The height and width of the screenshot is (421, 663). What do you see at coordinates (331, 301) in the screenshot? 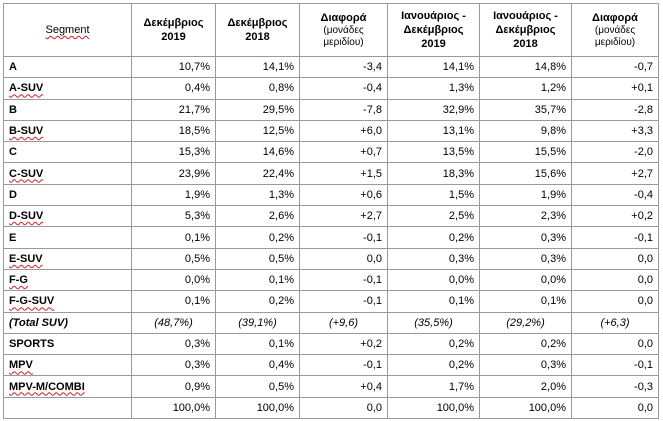
I see `table-row: F-G-SUV 0,1% 0,2% -0,1 0,1% 0,1% 0,0` at bounding box center [331, 301].